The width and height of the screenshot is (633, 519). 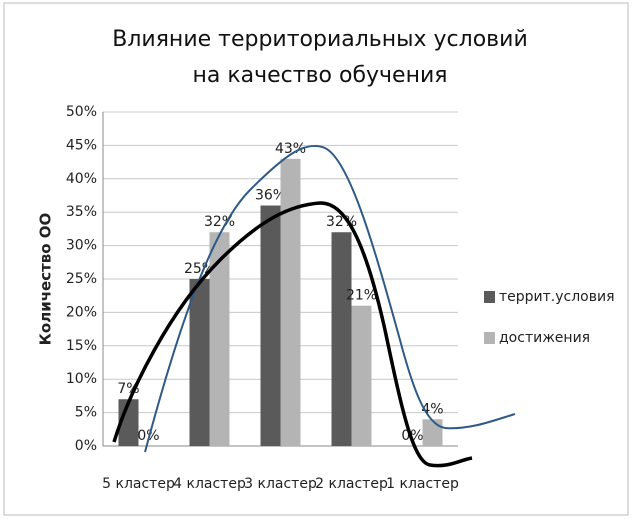 What do you see at coordinates (290, 149) in the screenshot?
I see `data-label: 43%` at bounding box center [290, 149].